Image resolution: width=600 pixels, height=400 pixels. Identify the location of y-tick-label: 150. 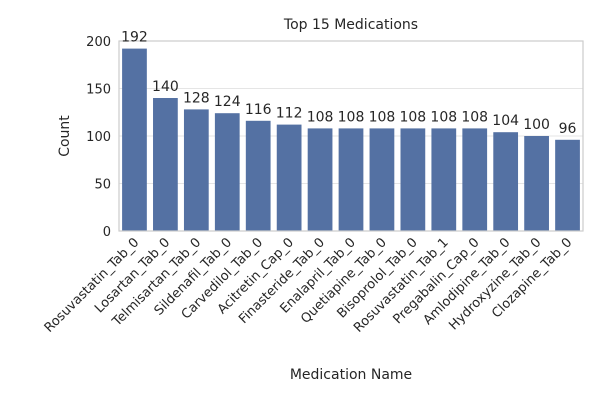
(98, 90).